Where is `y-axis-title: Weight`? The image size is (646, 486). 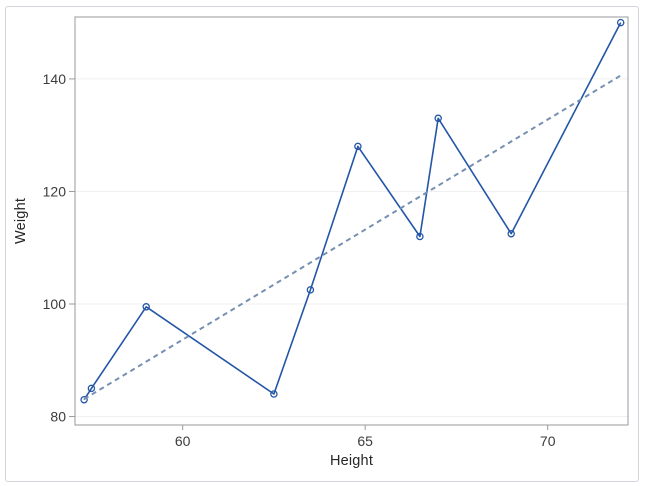 y-axis-title: Weight is located at coordinates (21, 221).